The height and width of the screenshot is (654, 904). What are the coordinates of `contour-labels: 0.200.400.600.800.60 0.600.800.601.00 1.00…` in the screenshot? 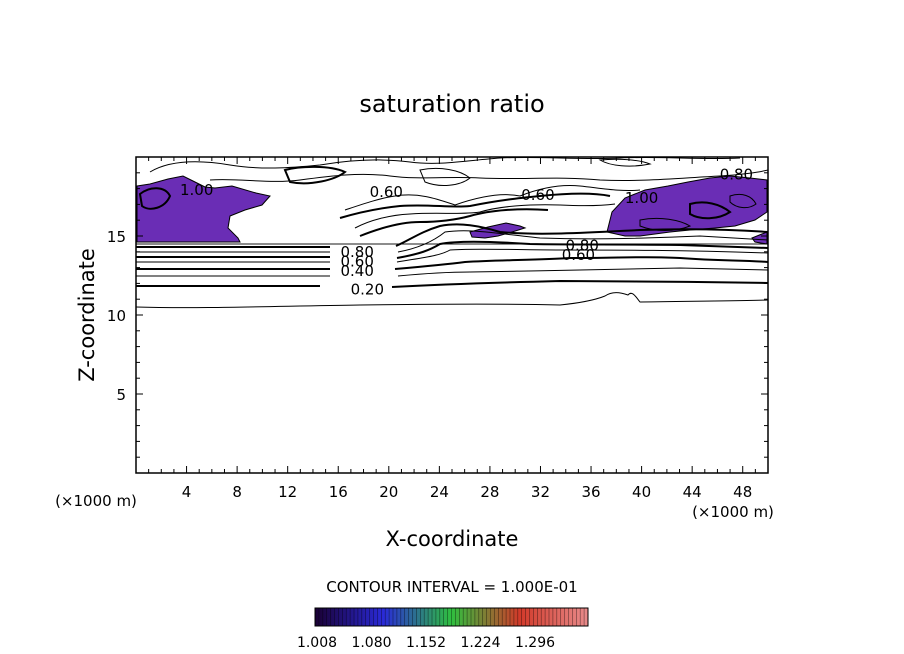 It's located at (466, 231).